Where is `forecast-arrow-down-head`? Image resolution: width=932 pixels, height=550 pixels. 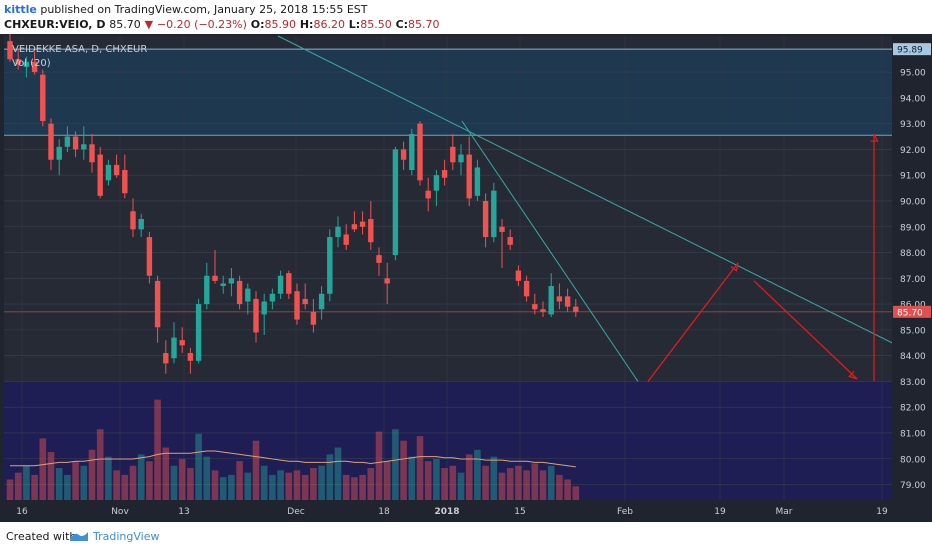 forecast-arrow-down-head is located at coordinates (853, 375).